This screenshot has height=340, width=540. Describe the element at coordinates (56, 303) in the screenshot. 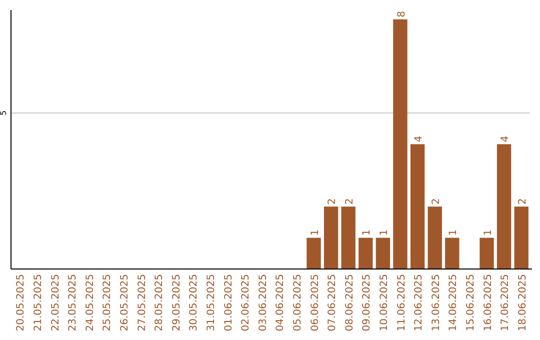

I see `x-tick-label: 22.05.2025` at that location.